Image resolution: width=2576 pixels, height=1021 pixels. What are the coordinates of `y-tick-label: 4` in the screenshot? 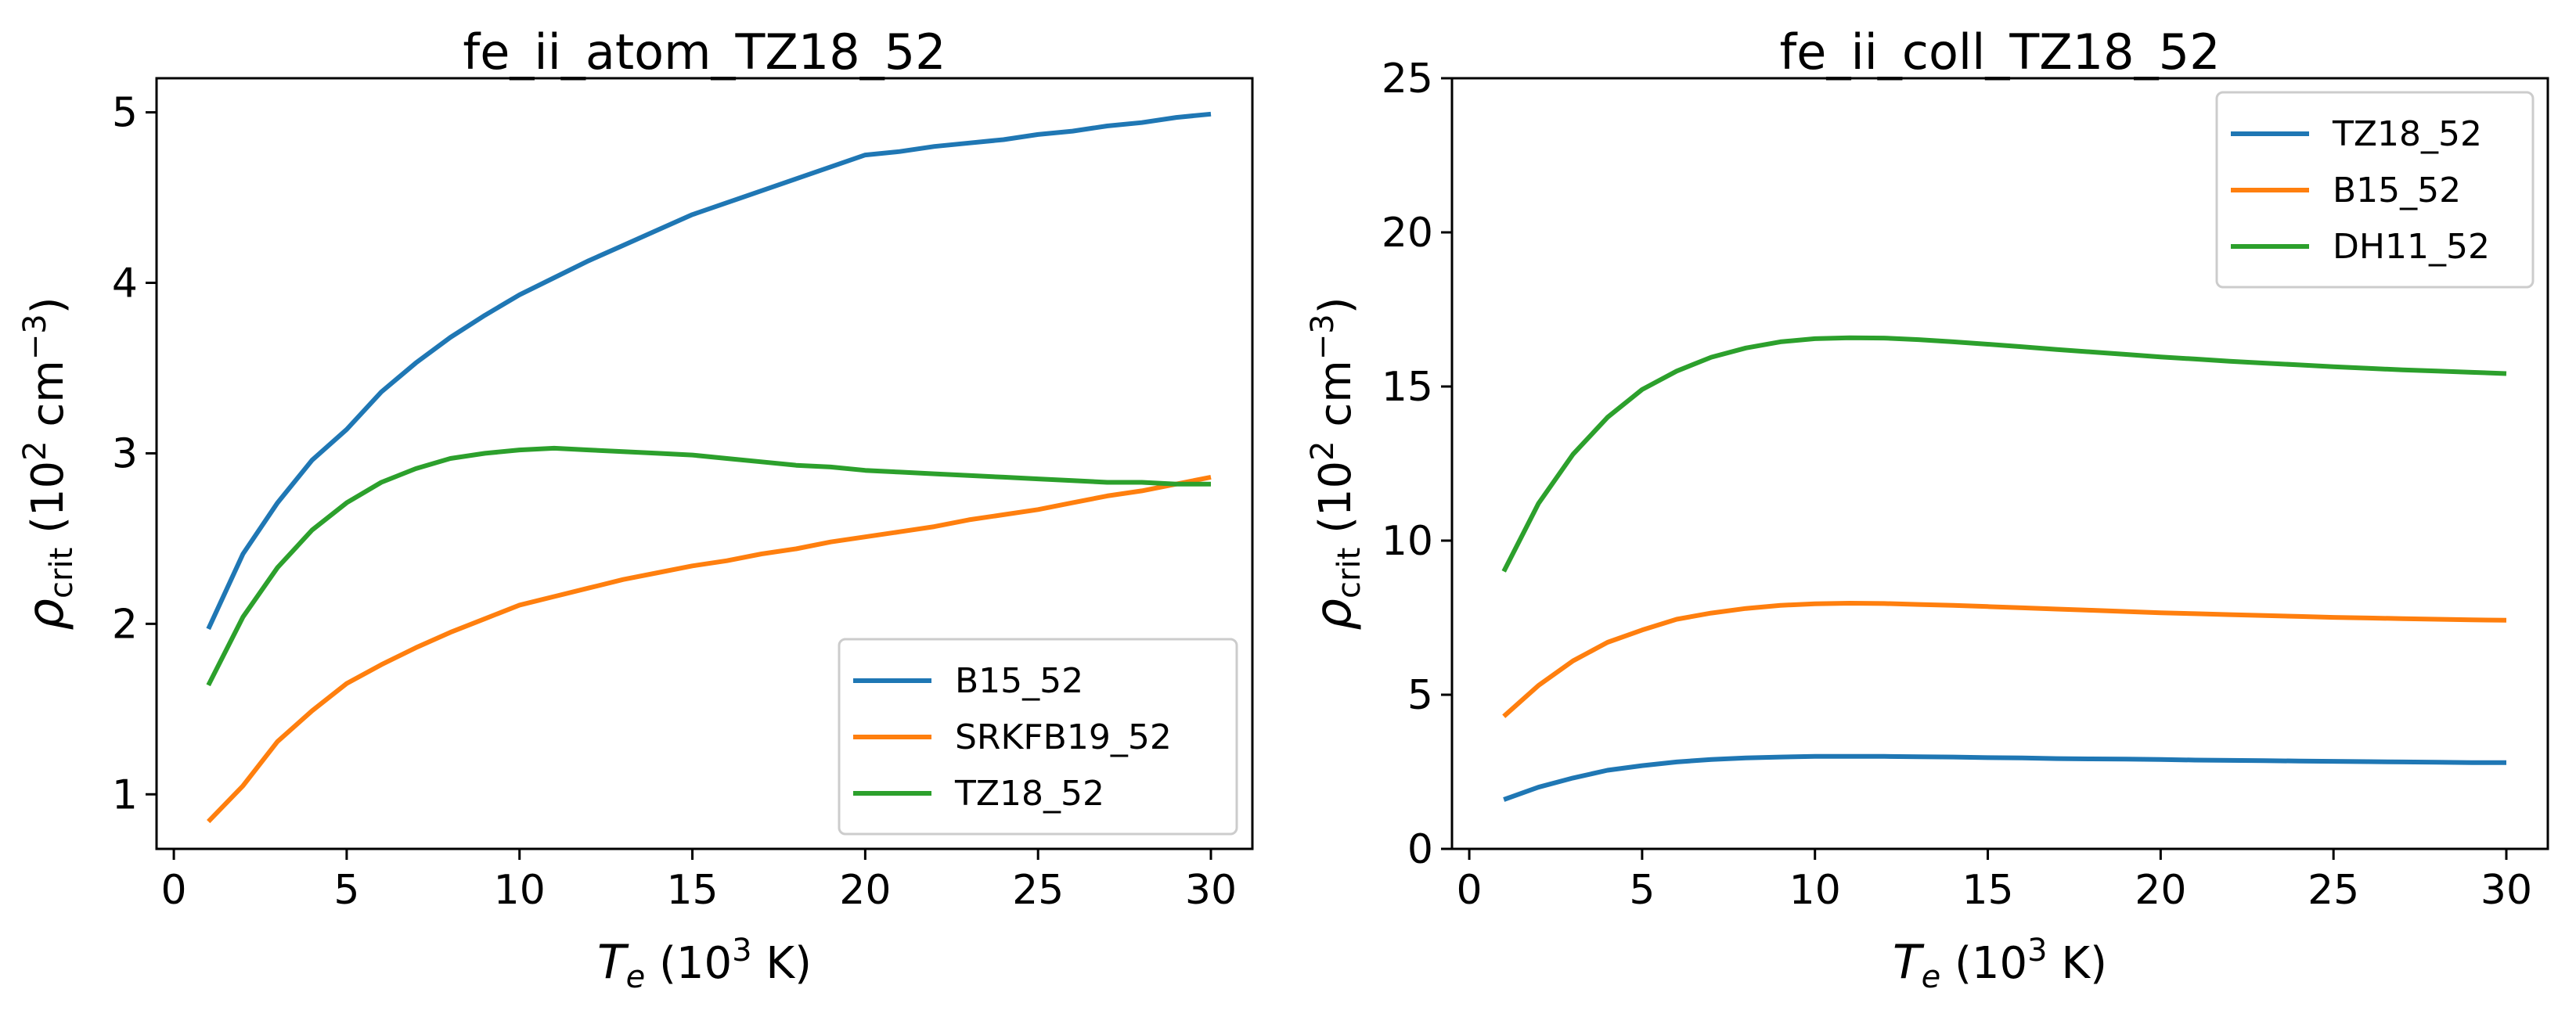 It's located at (125, 284).